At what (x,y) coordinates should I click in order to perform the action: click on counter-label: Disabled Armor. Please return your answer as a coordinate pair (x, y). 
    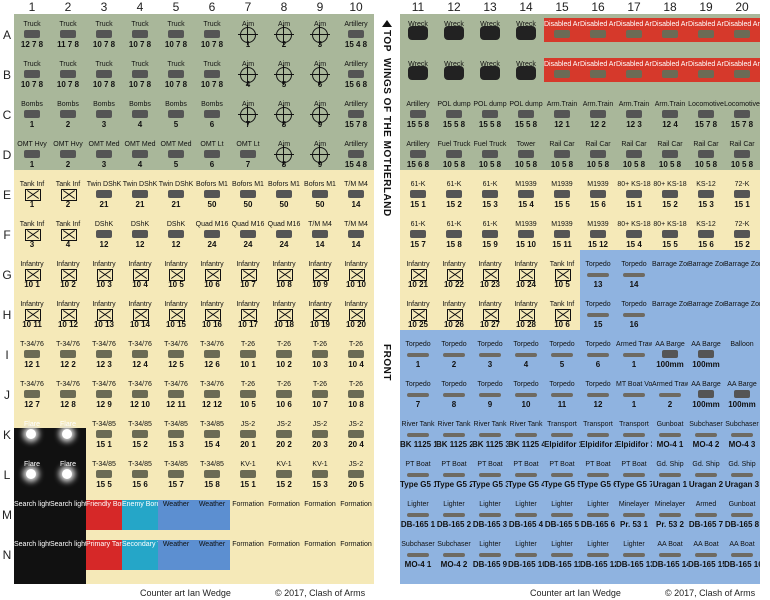
    Looking at the image, I should click on (670, 24).